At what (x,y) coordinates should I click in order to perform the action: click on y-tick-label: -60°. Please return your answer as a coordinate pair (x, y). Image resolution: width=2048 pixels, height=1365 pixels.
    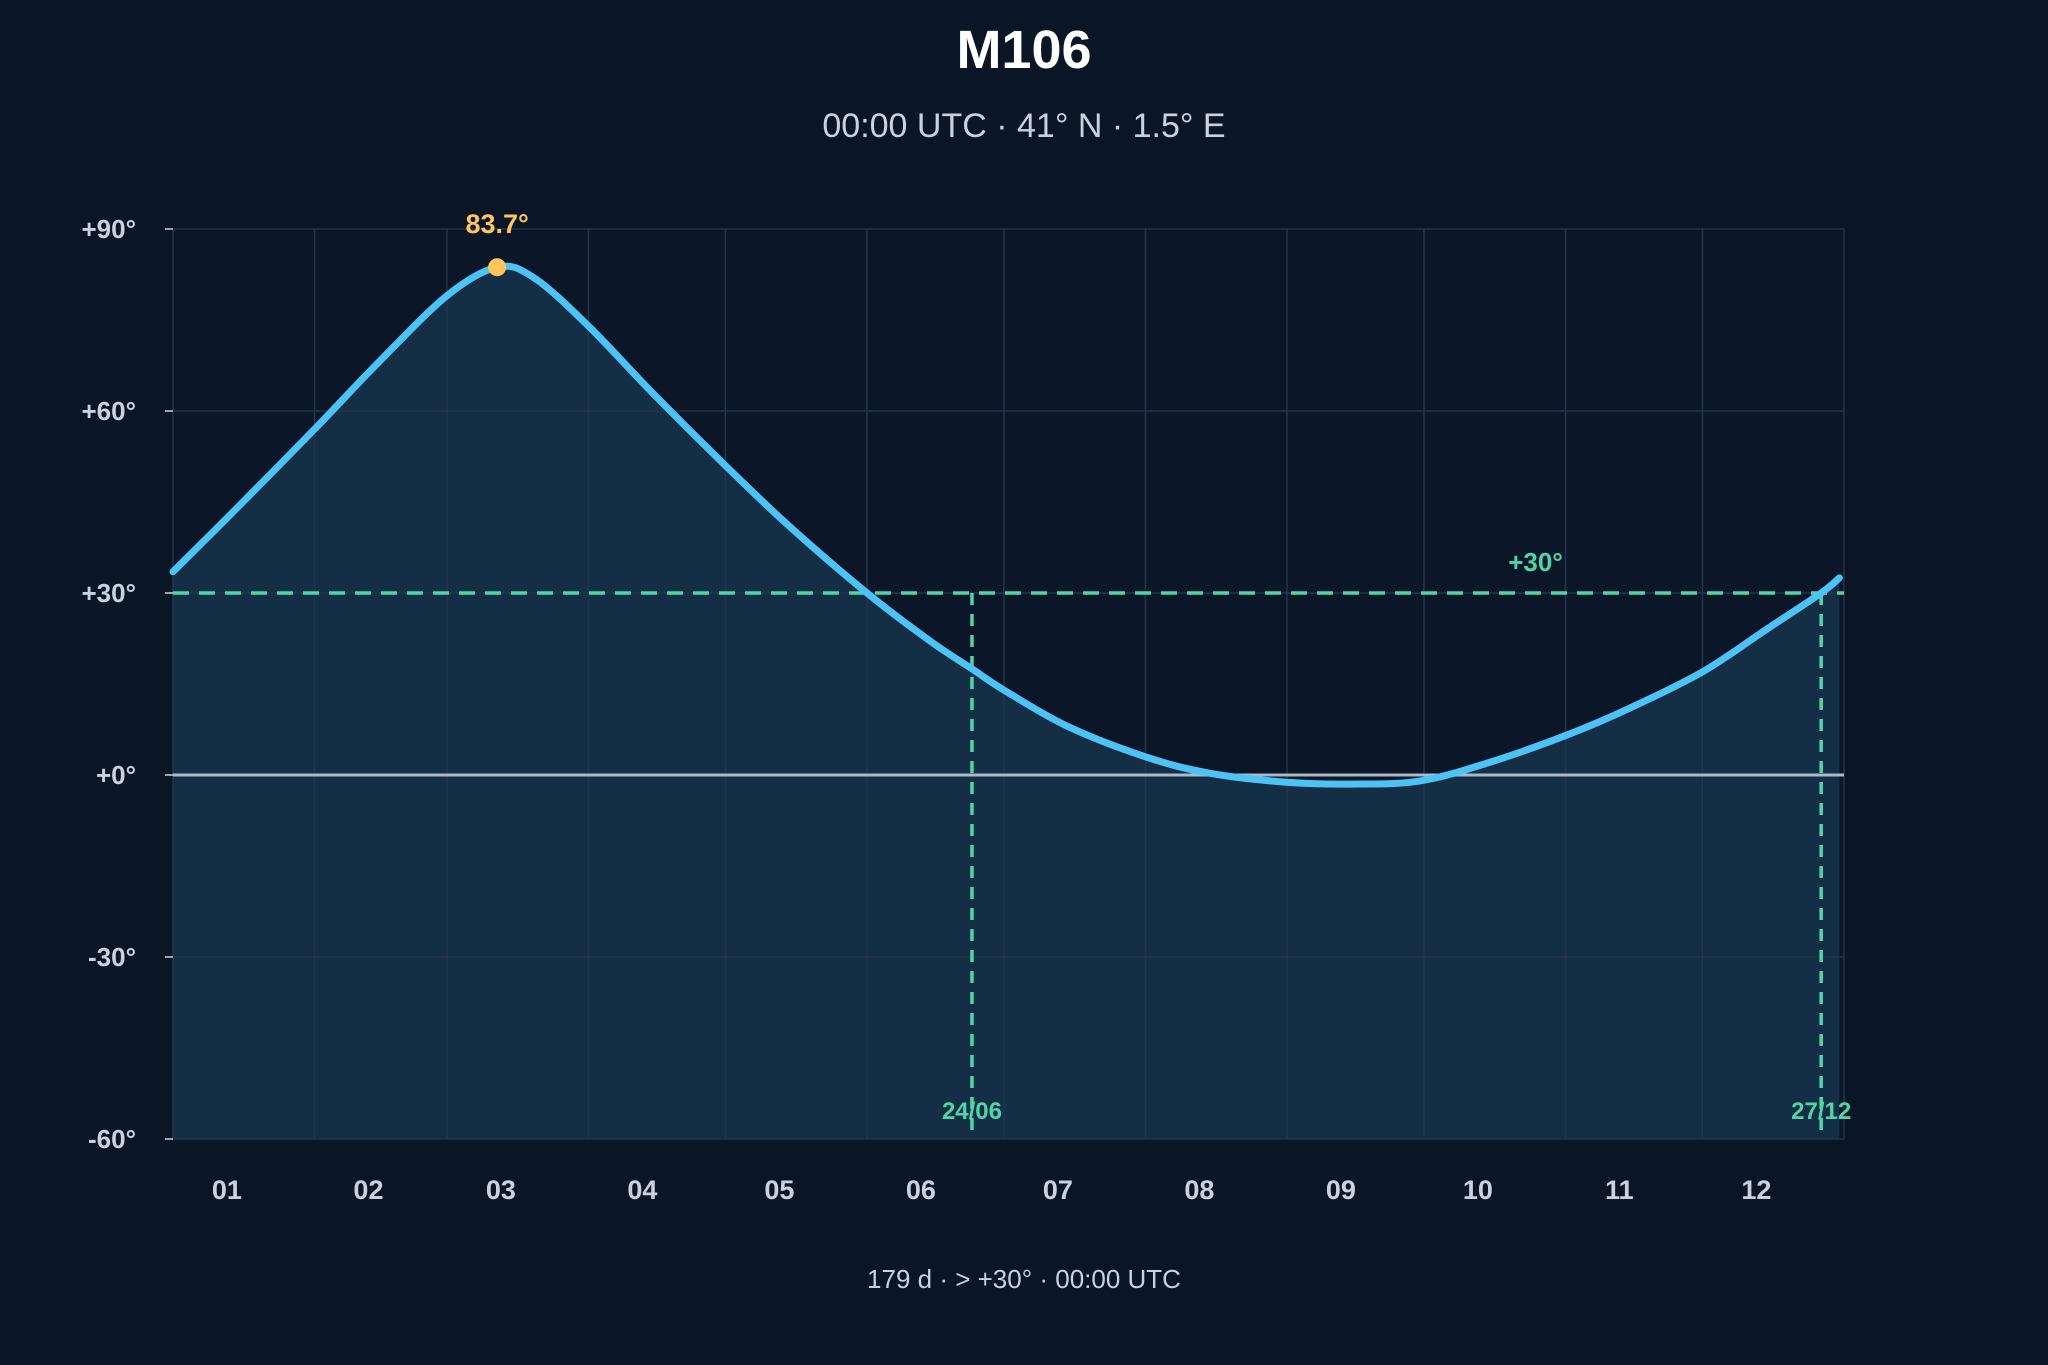
    Looking at the image, I should click on (112, 1139).